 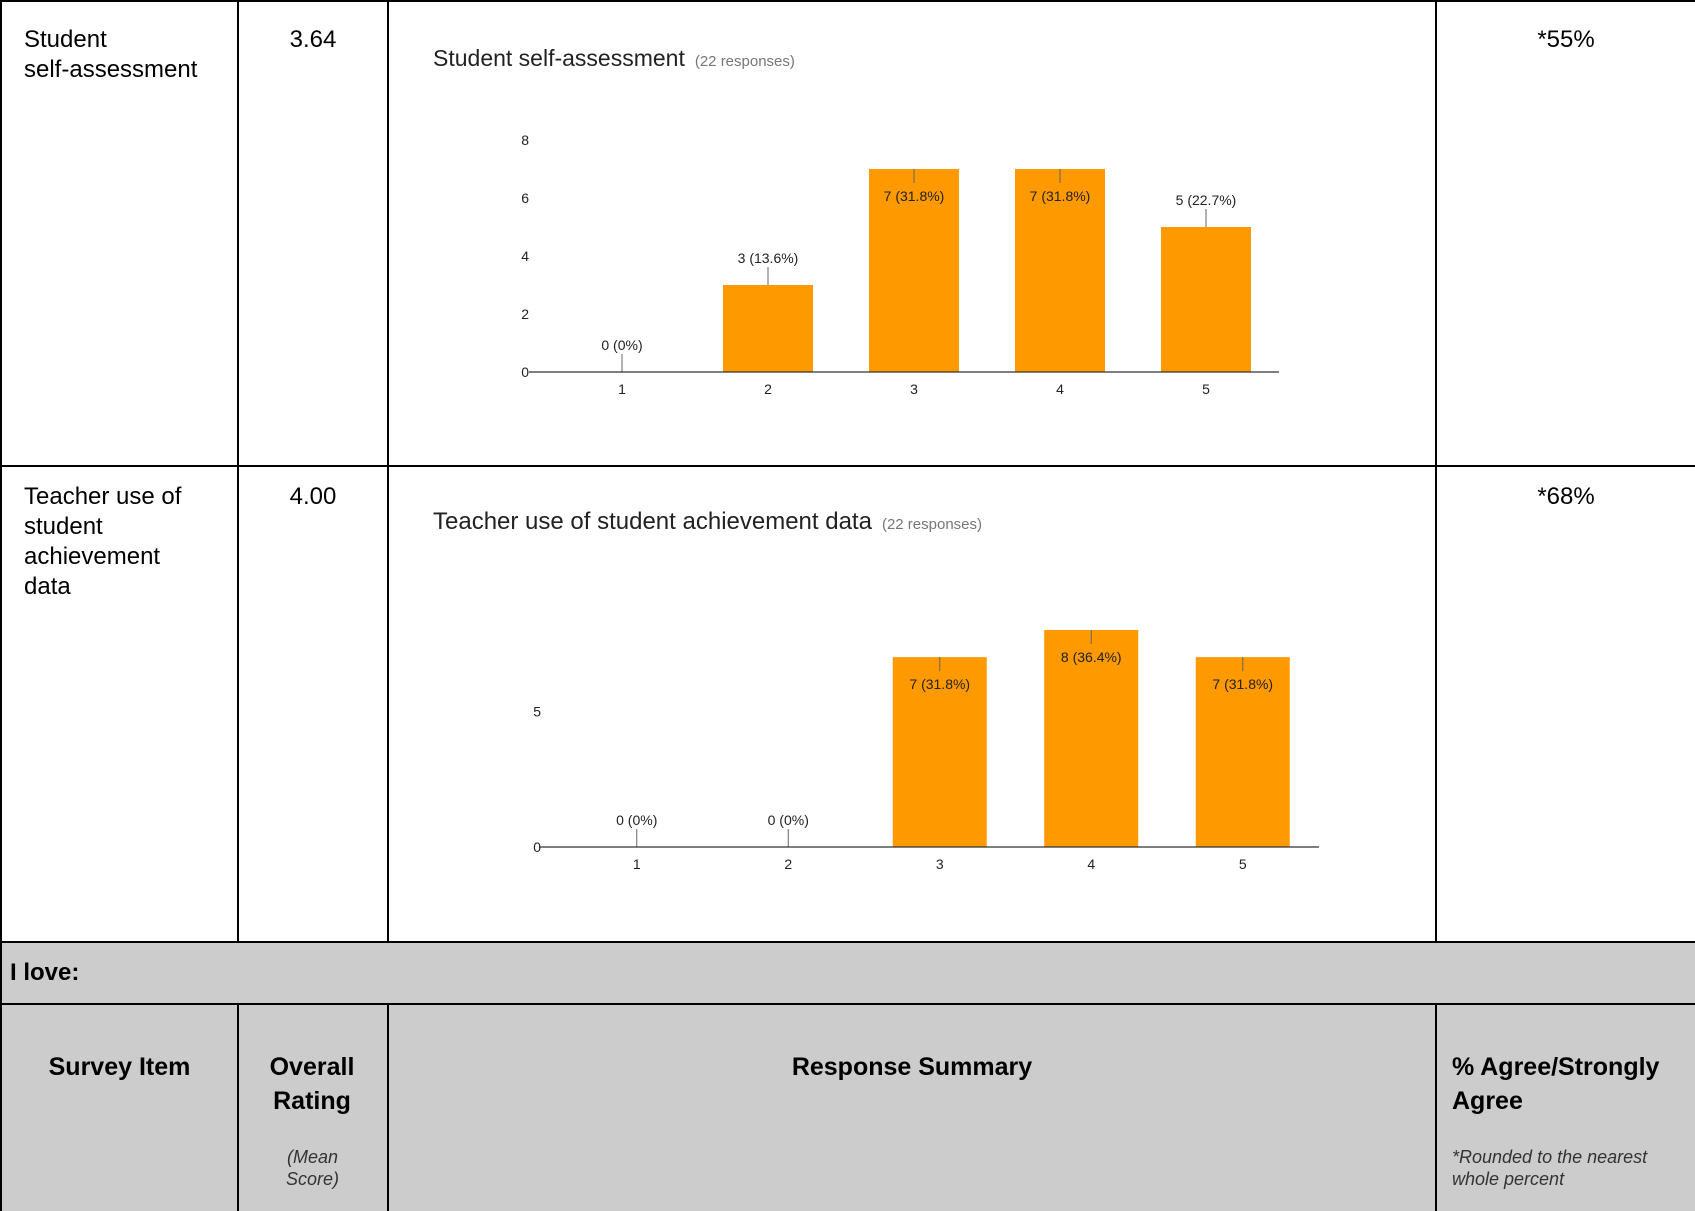 What do you see at coordinates (525, 314) in the screenshot?
I see `y-tick-label: 2` at bounding box center [525, 314].